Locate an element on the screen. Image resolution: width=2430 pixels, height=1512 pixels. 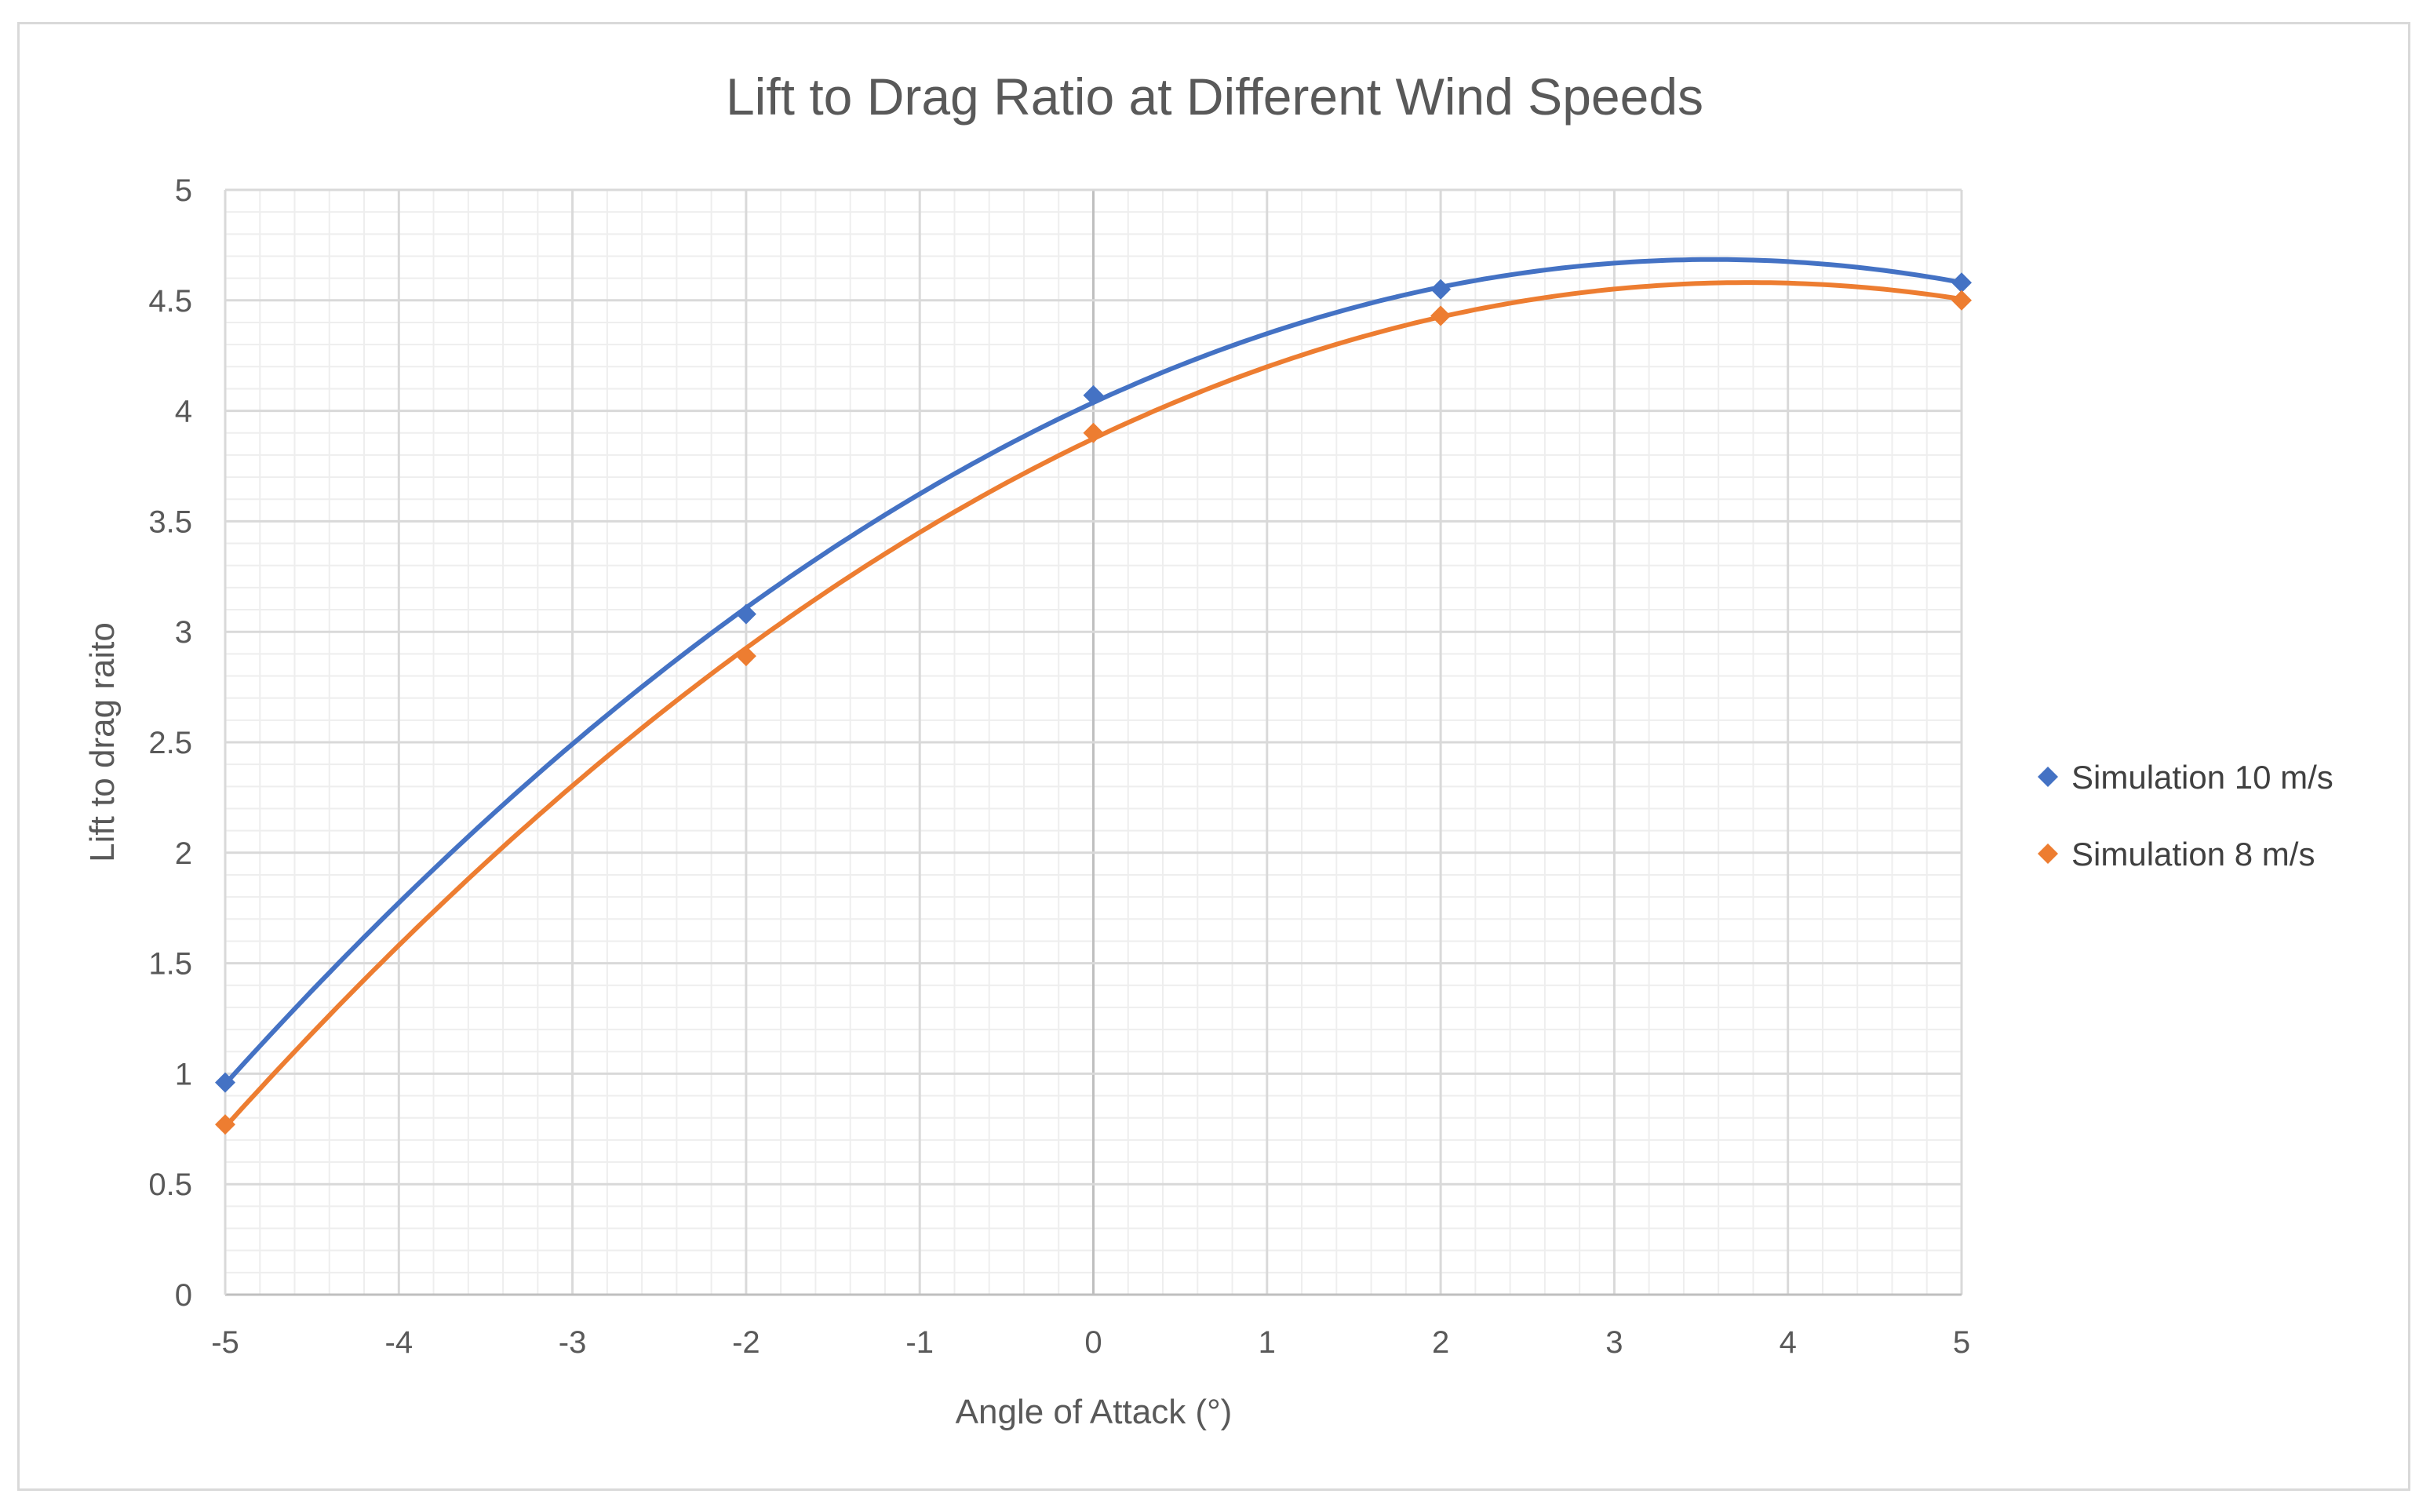
y-tick-label: 2.5 is located at coordinates (170, 743).